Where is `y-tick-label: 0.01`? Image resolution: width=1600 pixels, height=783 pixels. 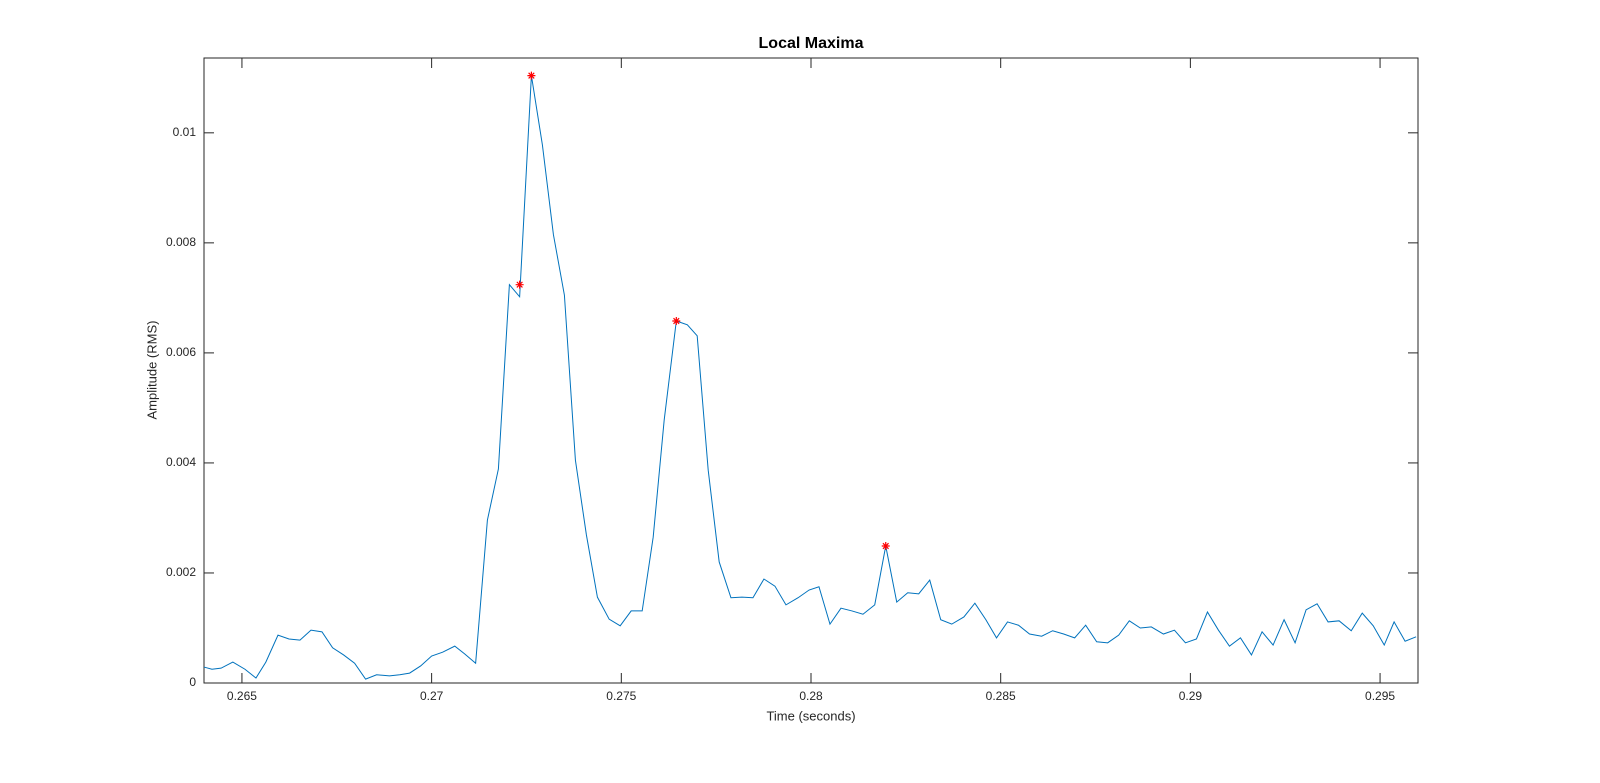 y-tick-label: 0.01 is located at coordinates (185, 132).